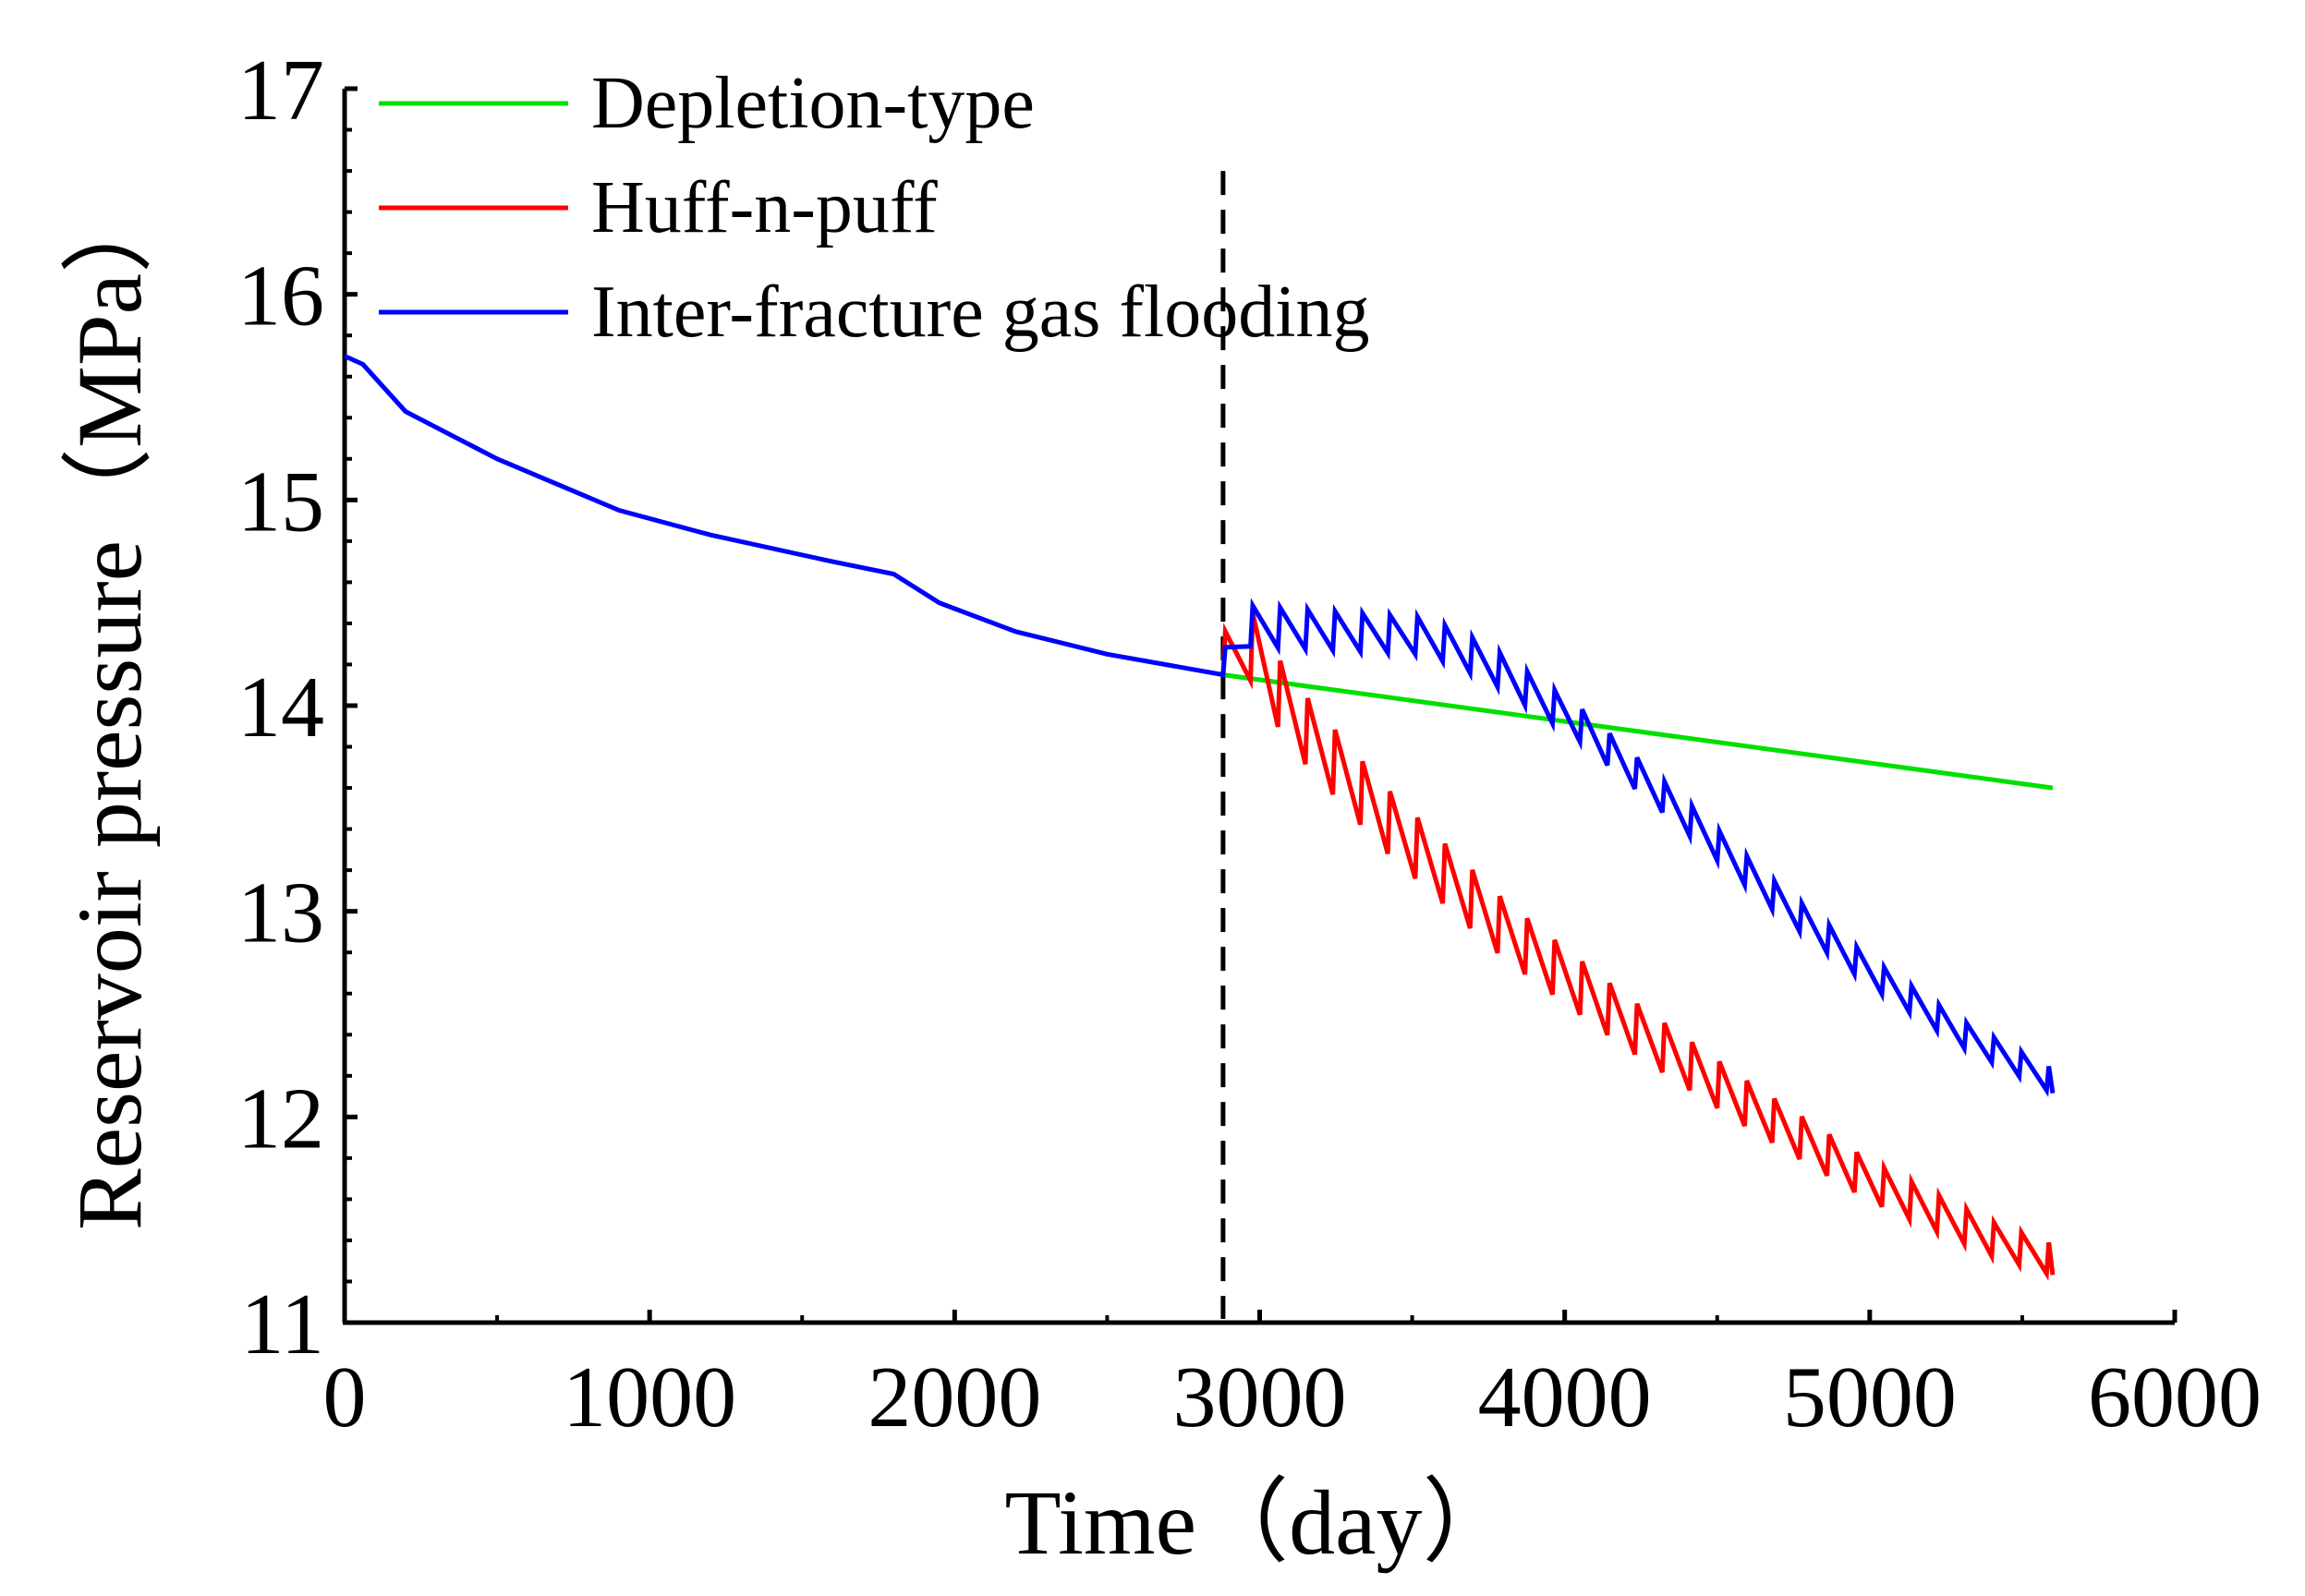  I want to click on x-tick-label: 5000, so click(1870, 1397).